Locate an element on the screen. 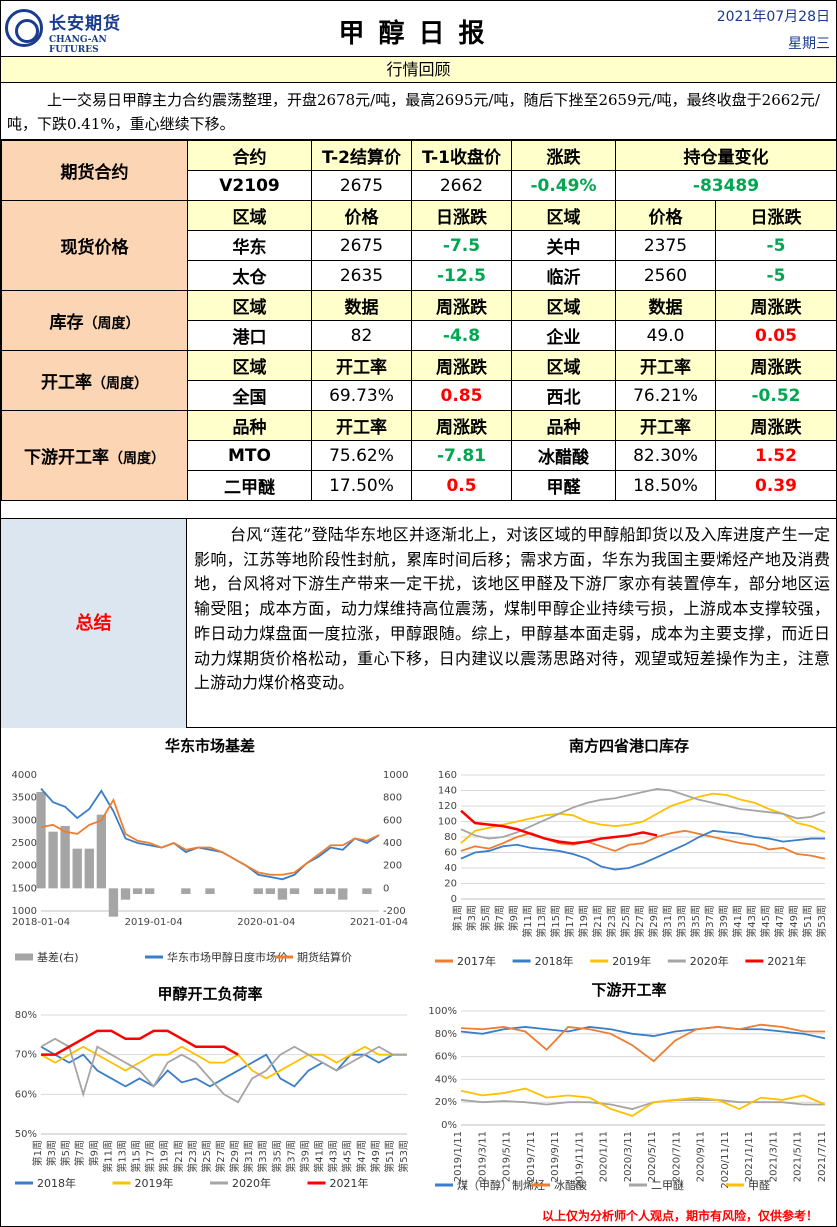  downstream-product: 二甲醚 is located at coordinates (249, 485).